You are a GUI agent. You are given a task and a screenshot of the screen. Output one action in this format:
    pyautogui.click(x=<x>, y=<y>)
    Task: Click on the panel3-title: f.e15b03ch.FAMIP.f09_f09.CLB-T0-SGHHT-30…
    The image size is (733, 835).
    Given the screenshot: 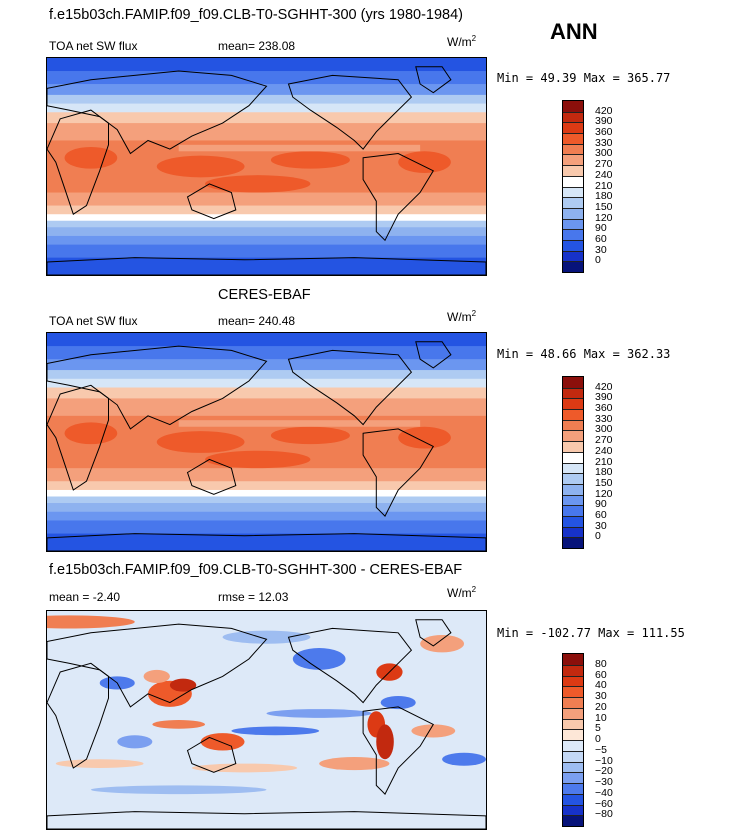 What is the action you would take?
    pyautogui.click(x=256, y=570)
    